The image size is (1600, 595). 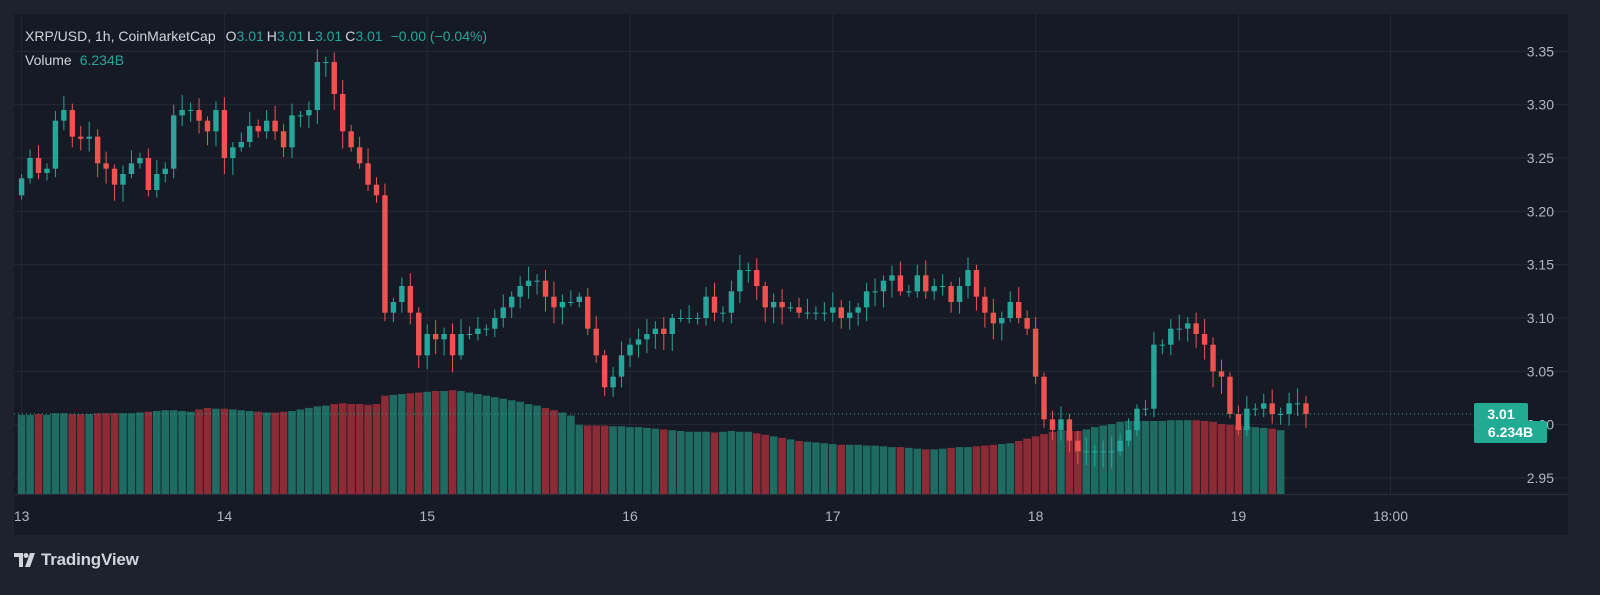 I want to click on volume-badge-bg, so click(x=1510, y=432).